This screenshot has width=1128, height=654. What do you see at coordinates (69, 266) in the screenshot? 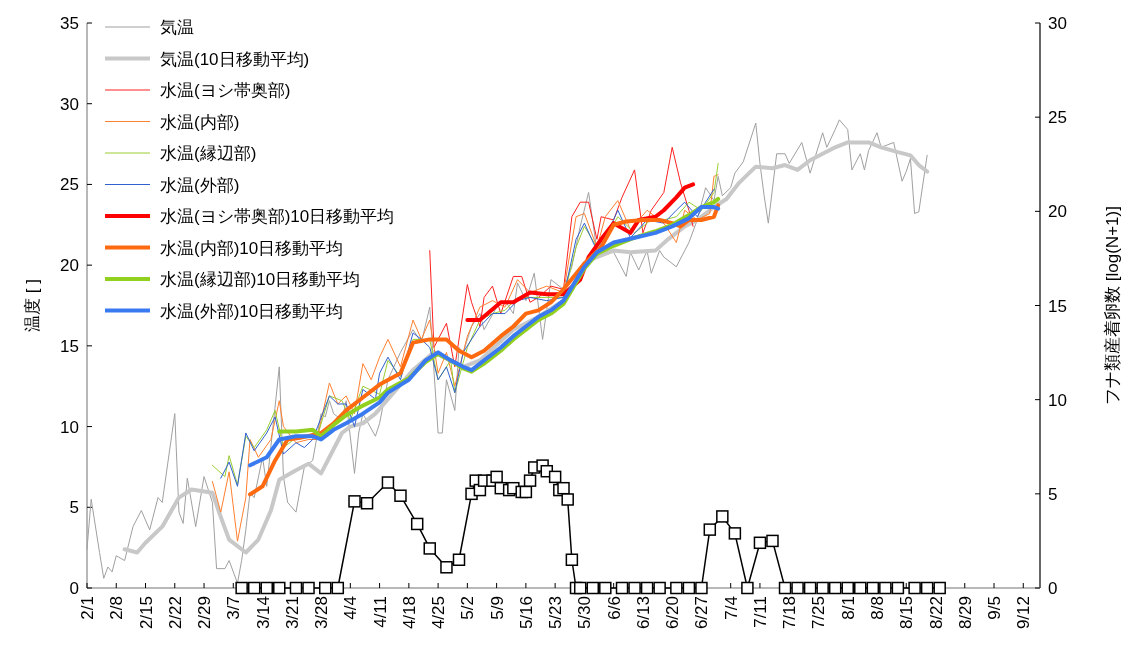
I see `y-tick-label: 20` at bounding box center [69, 266].